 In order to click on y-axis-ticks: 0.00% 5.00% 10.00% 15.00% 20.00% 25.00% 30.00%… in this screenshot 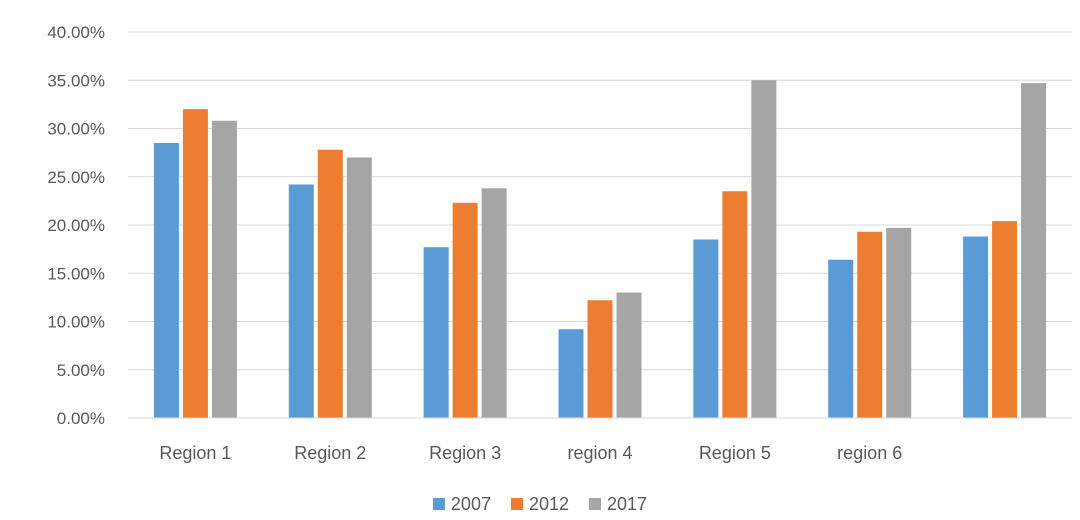, I will do `click(76, 225)`.